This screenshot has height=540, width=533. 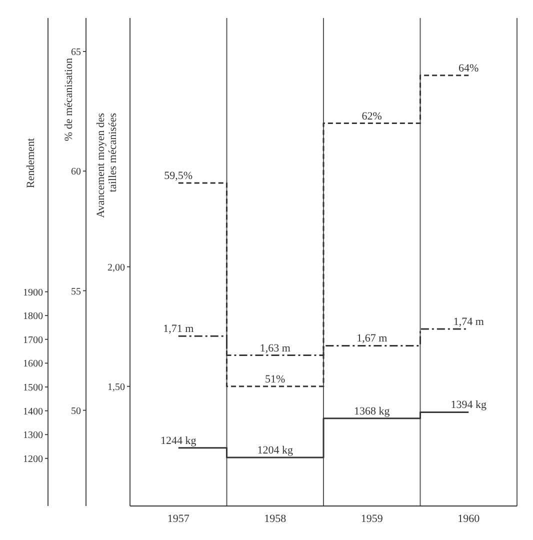 I want to click on x-tick-label: 1957, so click(x=178, y=518).